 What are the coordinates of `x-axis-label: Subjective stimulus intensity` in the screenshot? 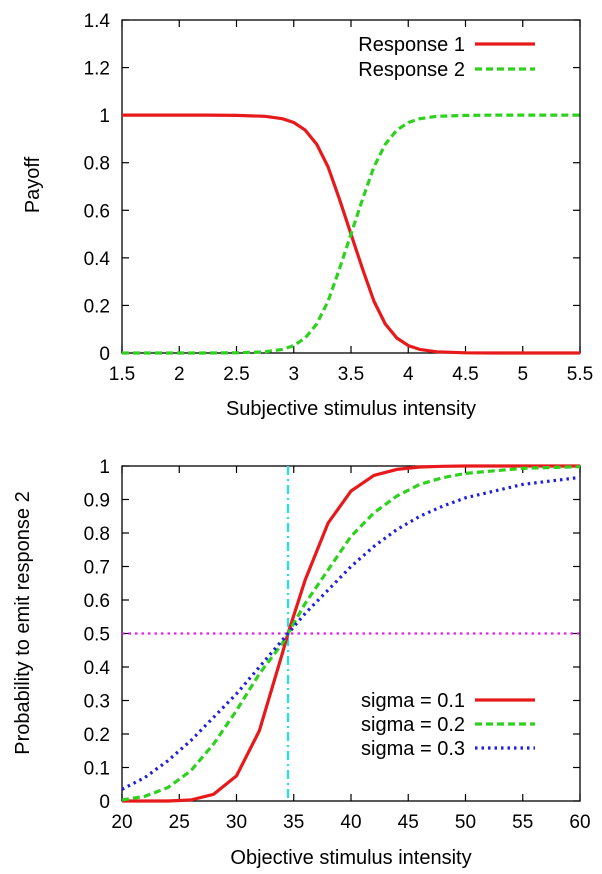 It's located at (351, 409).